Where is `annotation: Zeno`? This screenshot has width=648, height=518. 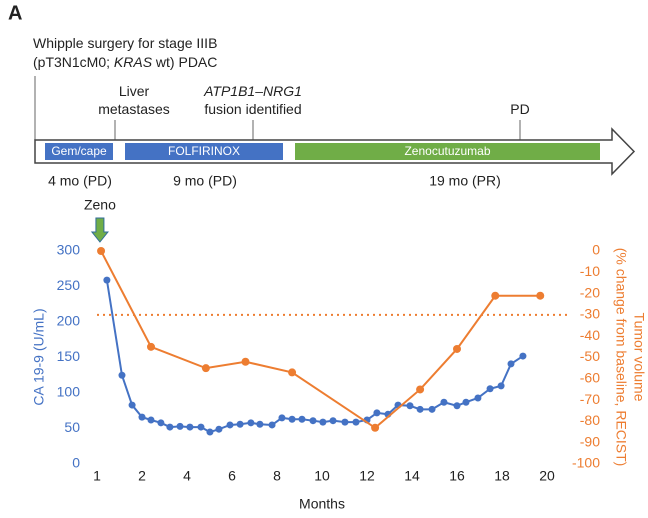
annotation: Zeno is located at coordinates (100, 205).